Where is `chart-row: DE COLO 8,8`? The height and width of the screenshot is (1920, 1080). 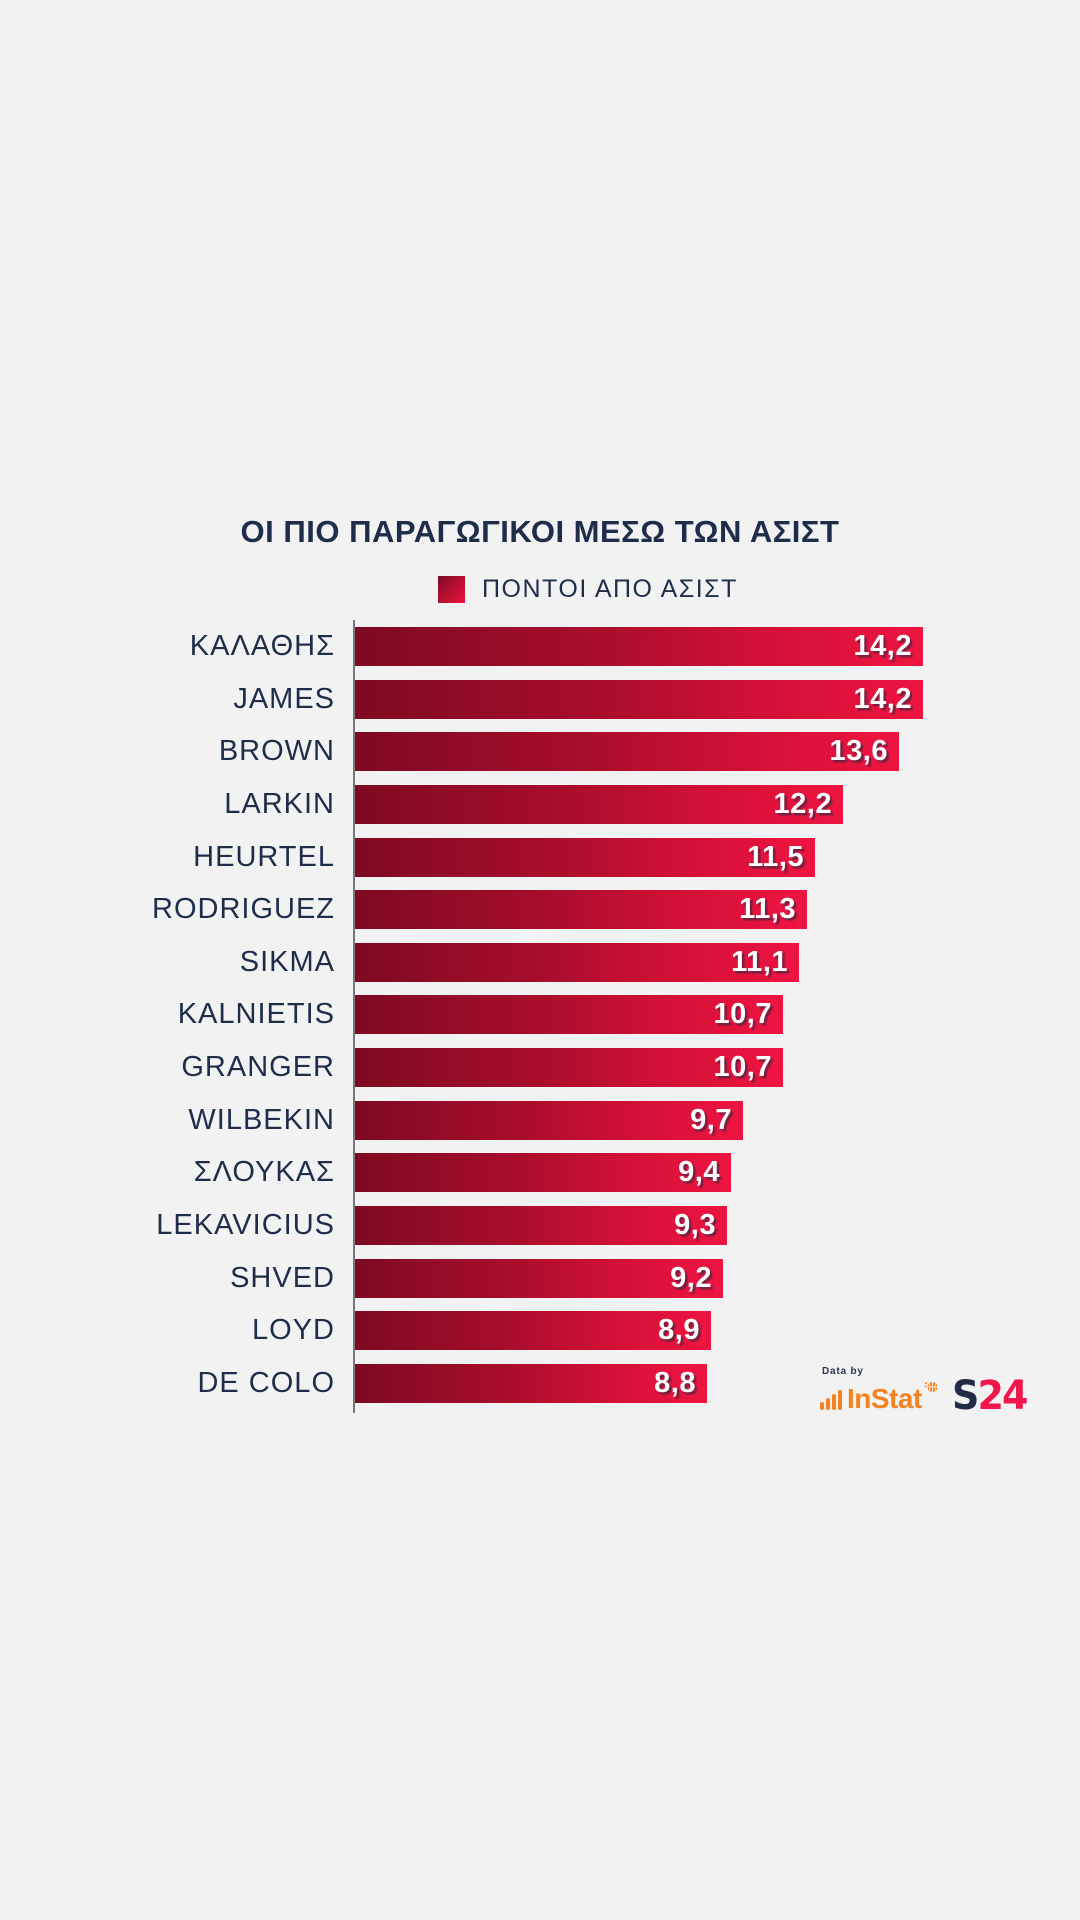
chart-row: DE COLO 8,8 is located at coordinates (540, 1383).